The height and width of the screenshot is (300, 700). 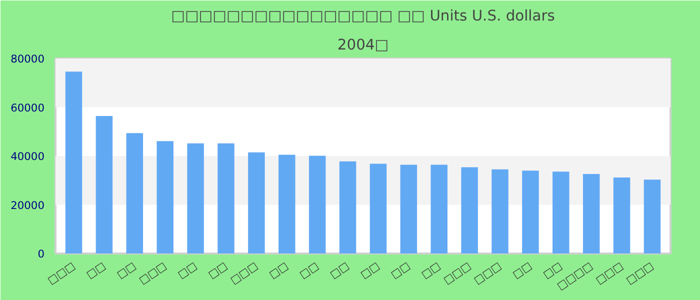 I want to click on y-tick-label: 40000, so click(x=27, y=156).